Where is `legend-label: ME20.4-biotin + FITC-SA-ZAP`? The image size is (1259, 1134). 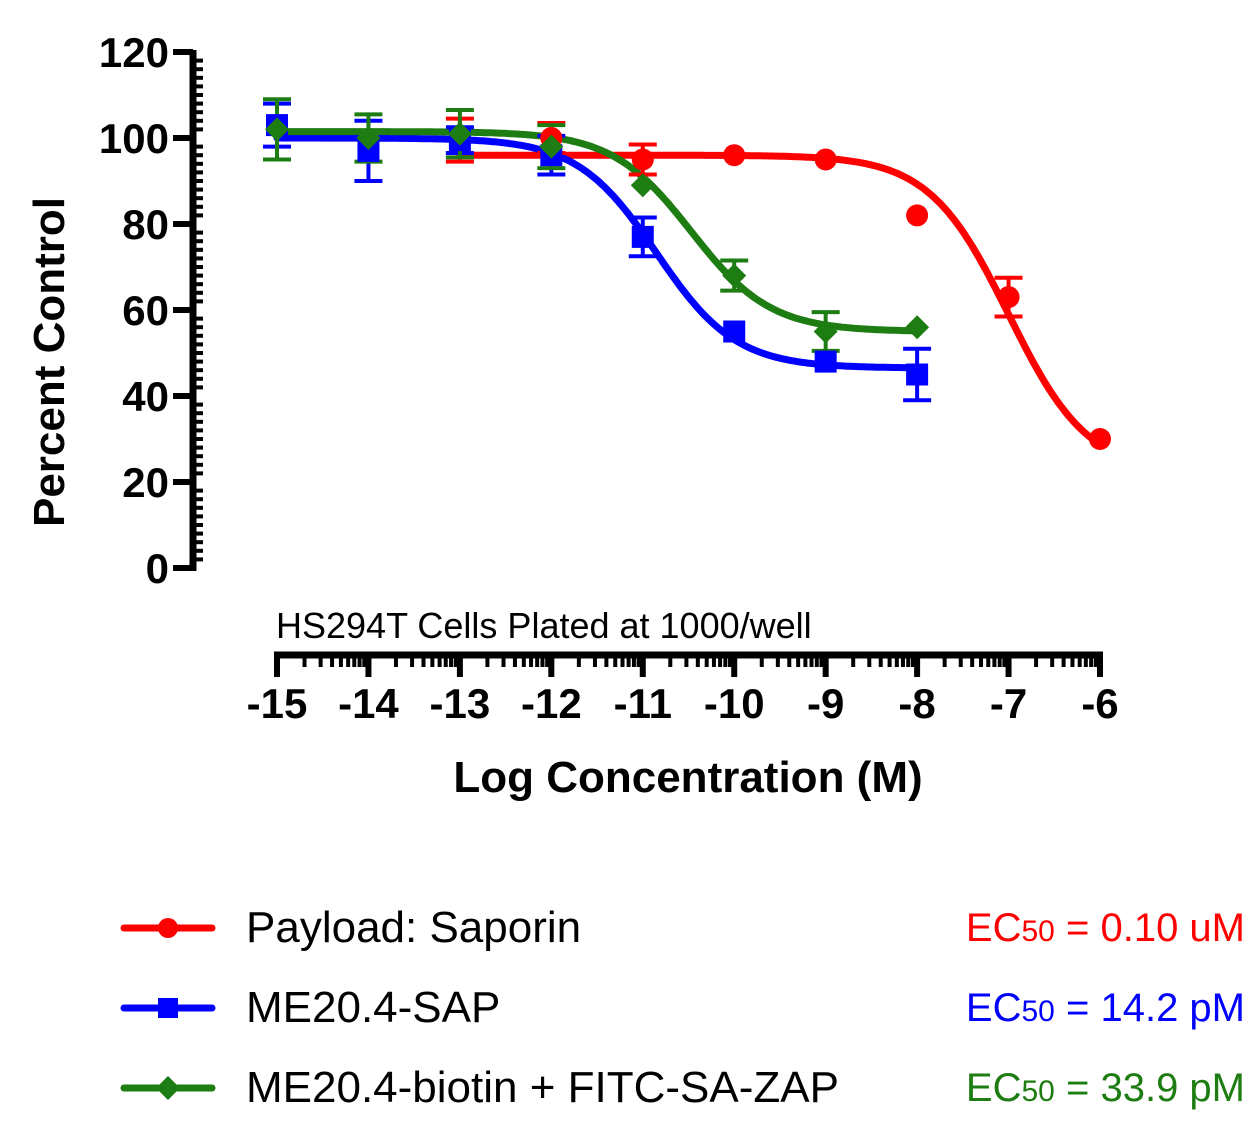 legend-label: ME20.4-biotin + FITC-SA-ZAP is located at coordinates (542, 1087).